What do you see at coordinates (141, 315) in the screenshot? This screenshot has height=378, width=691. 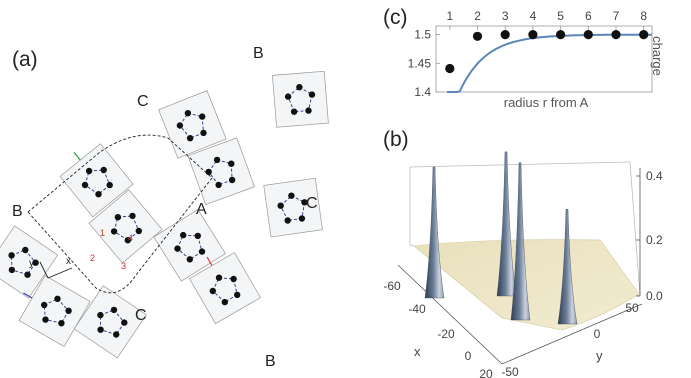 I see `region-label: C` at bounding box center [141, 315].